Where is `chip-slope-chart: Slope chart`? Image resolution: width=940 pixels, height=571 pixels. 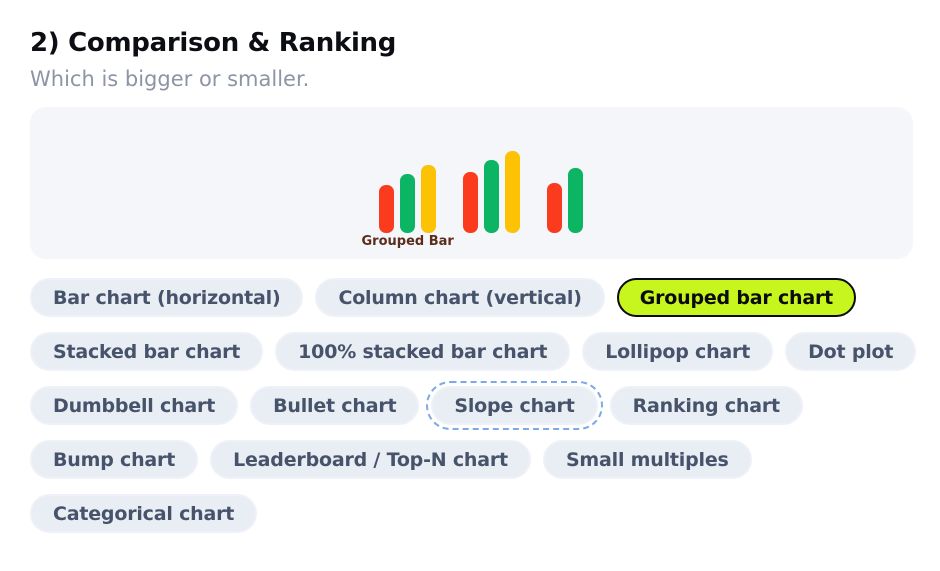
chip-slope-chart: Slope chart is located at coordinates (514, 405).